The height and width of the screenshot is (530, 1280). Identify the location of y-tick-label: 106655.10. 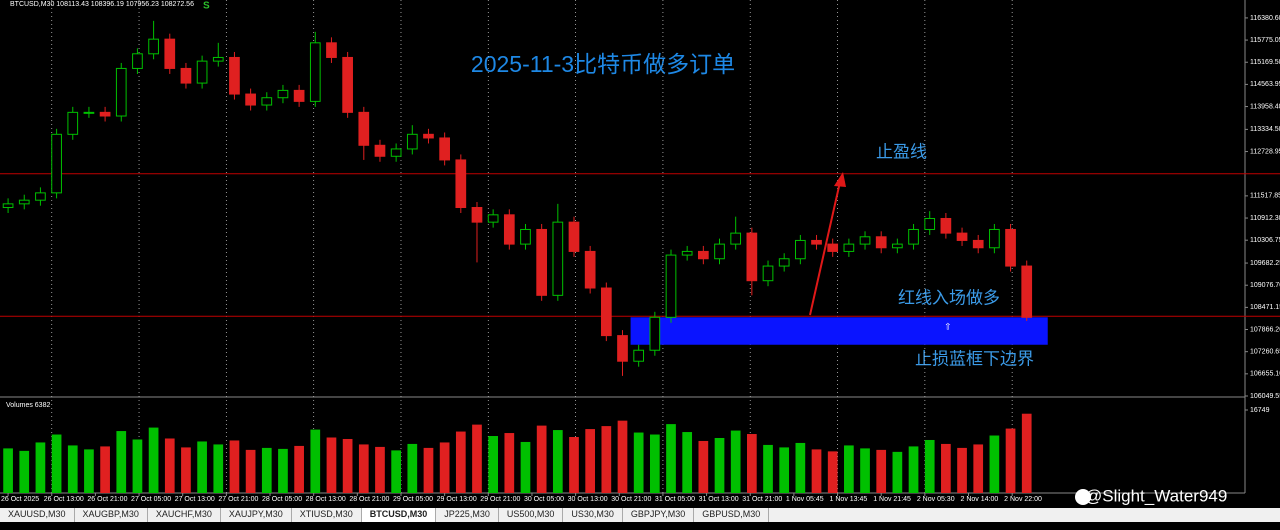
(1265, 374).